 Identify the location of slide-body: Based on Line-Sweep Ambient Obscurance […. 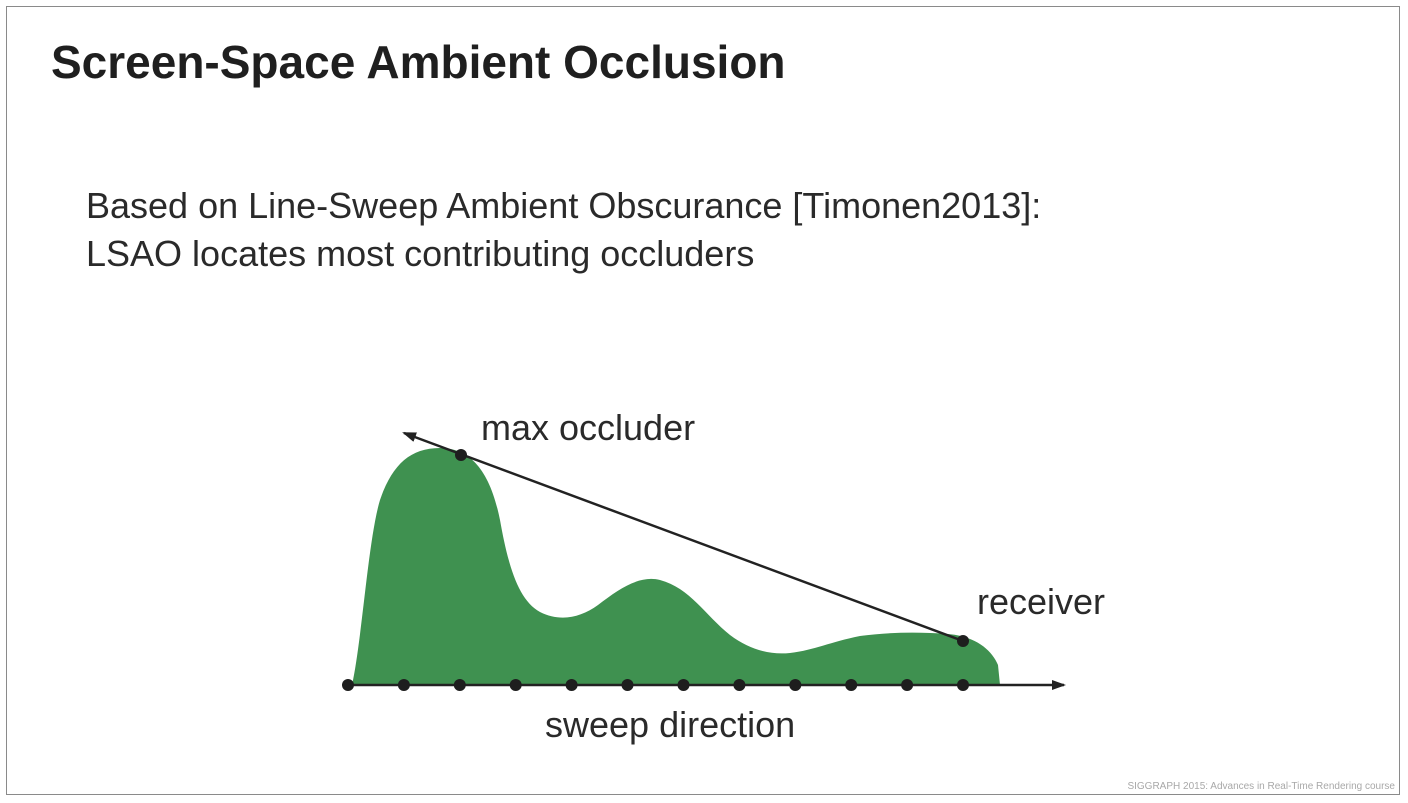
(563, 230).